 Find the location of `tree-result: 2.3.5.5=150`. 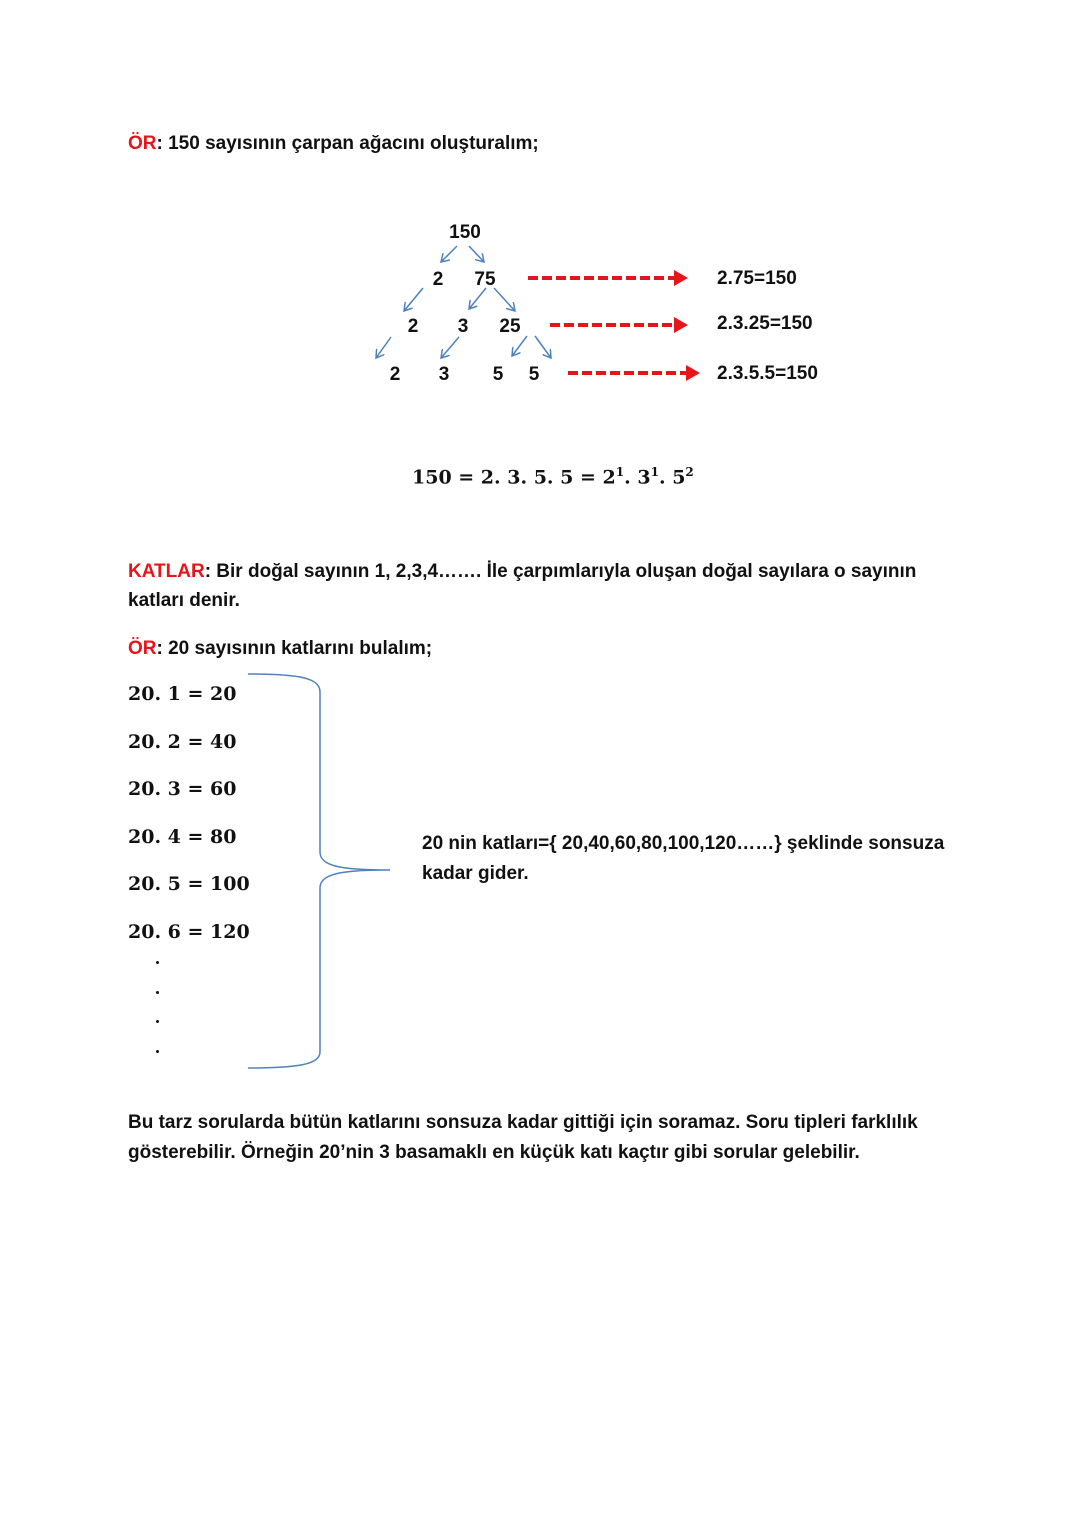

tree-result: 2.3.5.5=150 is located at coordinates (767, 373).